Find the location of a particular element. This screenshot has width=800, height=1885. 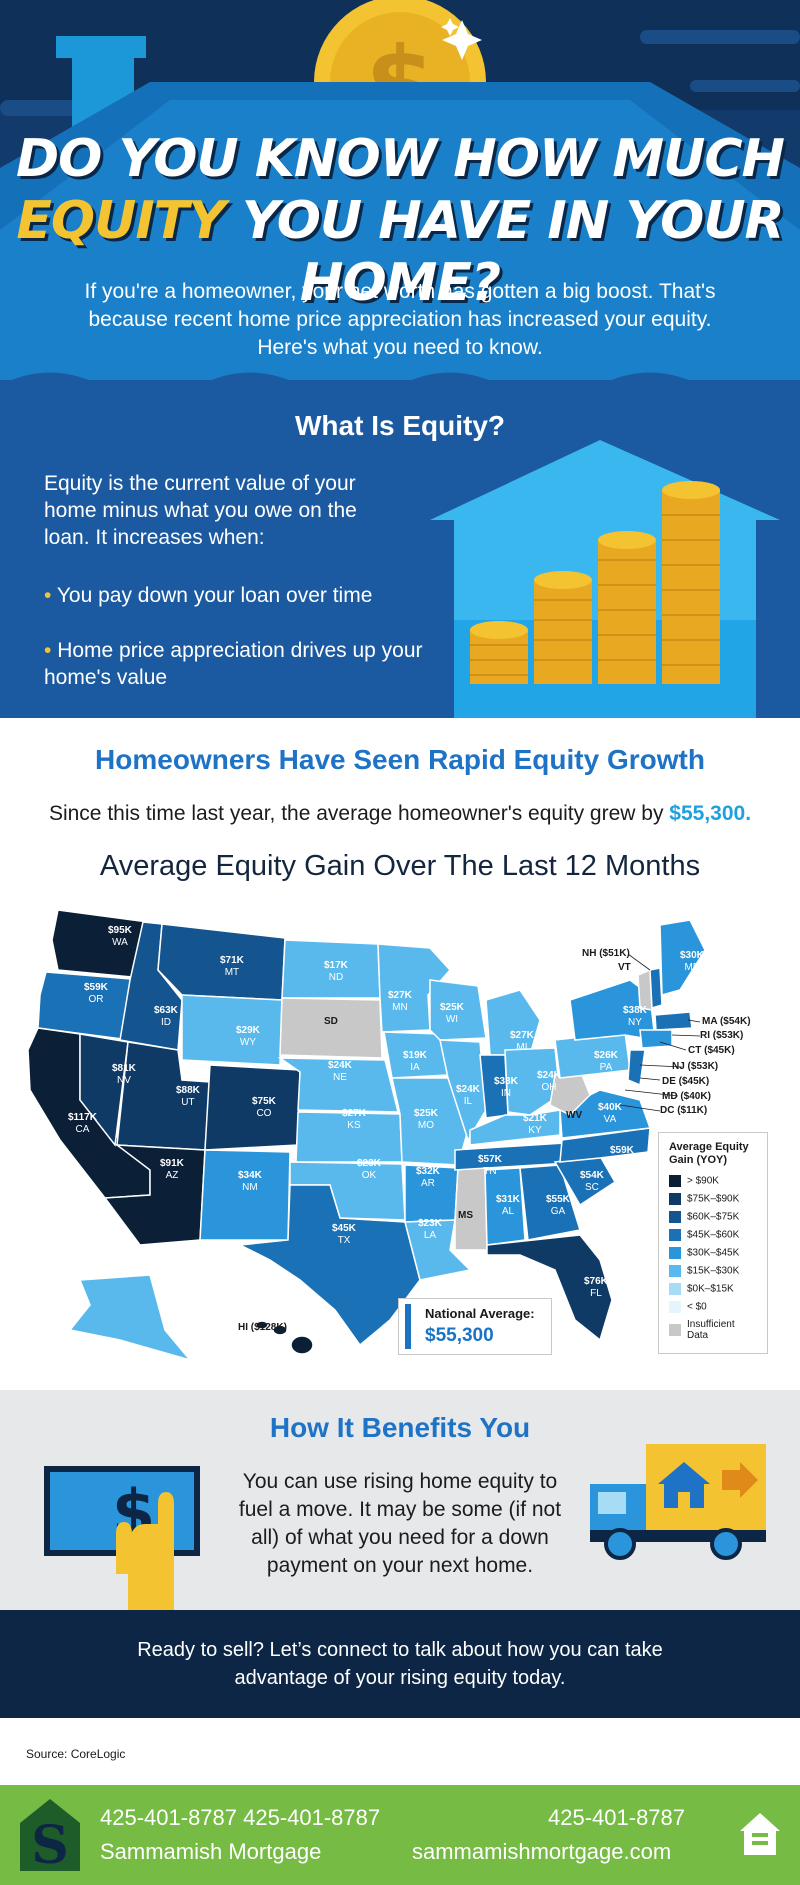

state-code: AZ is located at coordinates (172, 1175).